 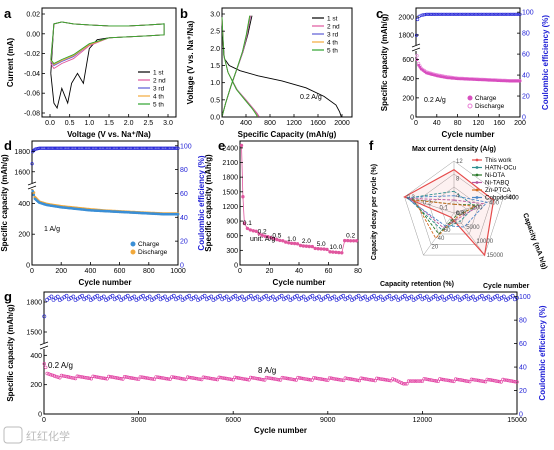 What do you see at coordinates (332, 19) in the screenshot?
I see `panel-b-legend-label: 1 st` at bounding box center [332, 19].